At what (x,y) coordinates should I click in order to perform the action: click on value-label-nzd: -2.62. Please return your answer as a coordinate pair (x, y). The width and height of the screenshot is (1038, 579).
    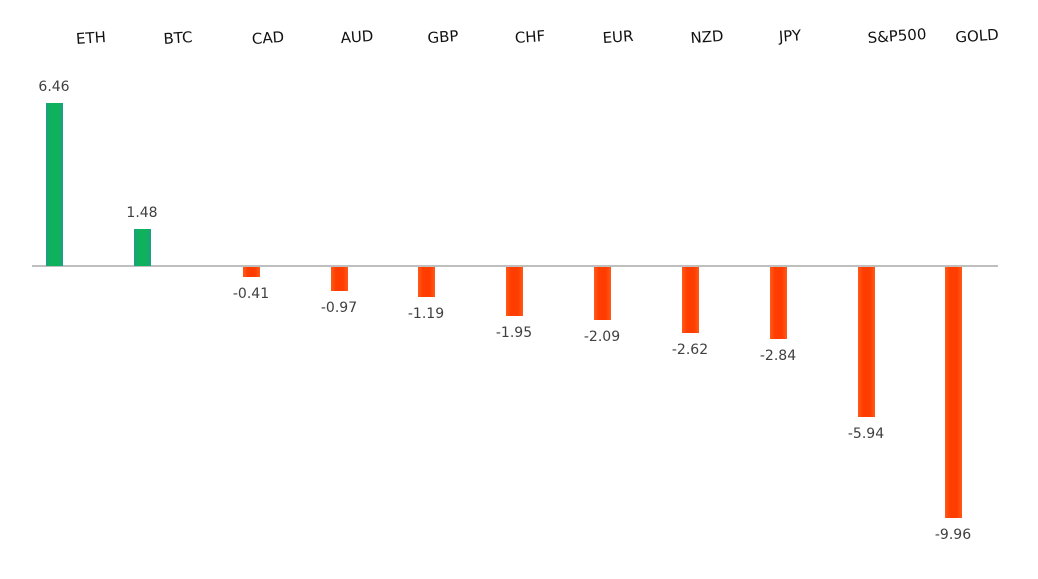
    Looking at the image, I should click on (690, 350).